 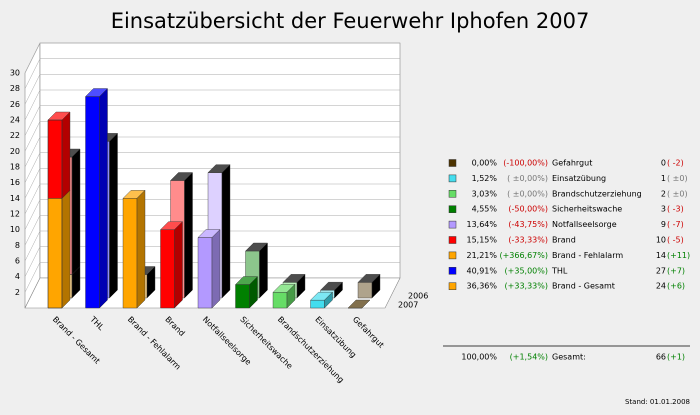 What do you see at coordinates (597, 193) in the screenshot?
I see `row-name: Brandschutzerziehung` at bounding box center [597, 193].